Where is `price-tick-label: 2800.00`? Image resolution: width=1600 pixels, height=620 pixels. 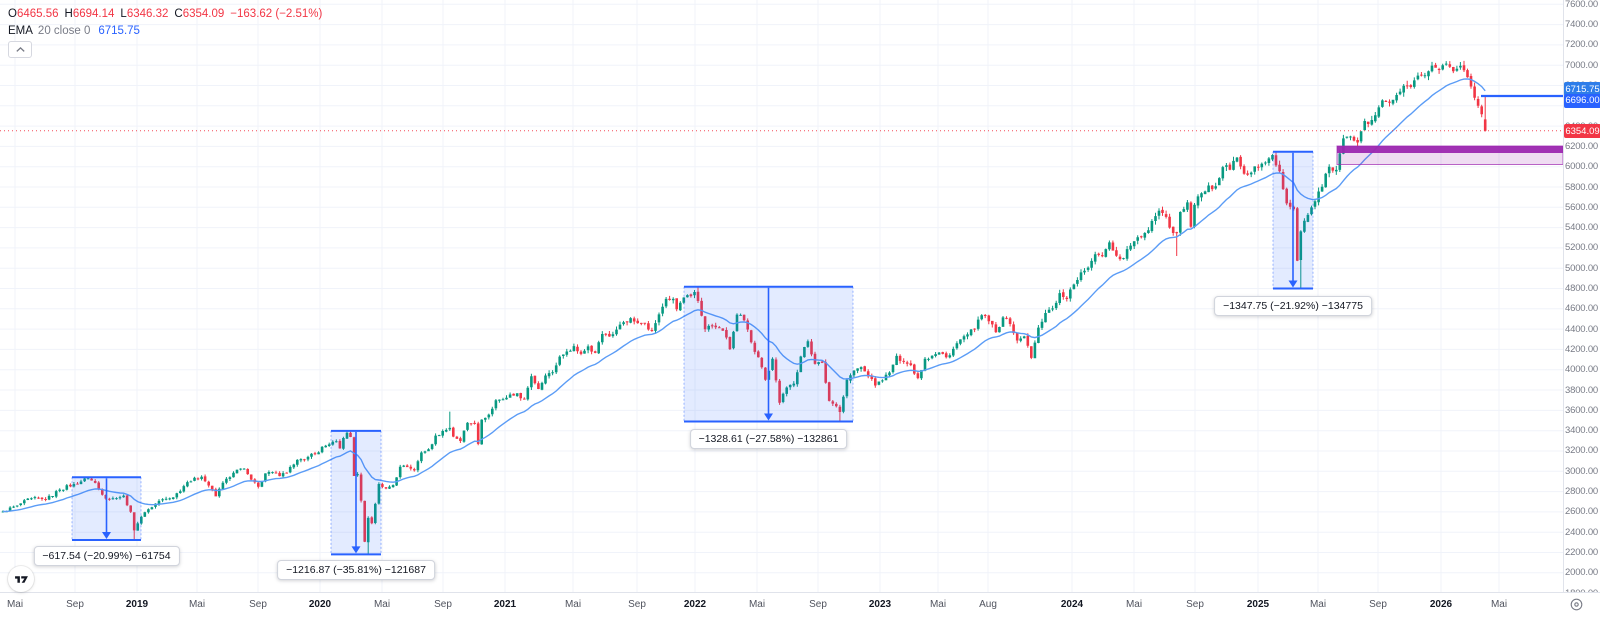
price-tick-label: 2800.00 is located at coordinates (1581, 492).